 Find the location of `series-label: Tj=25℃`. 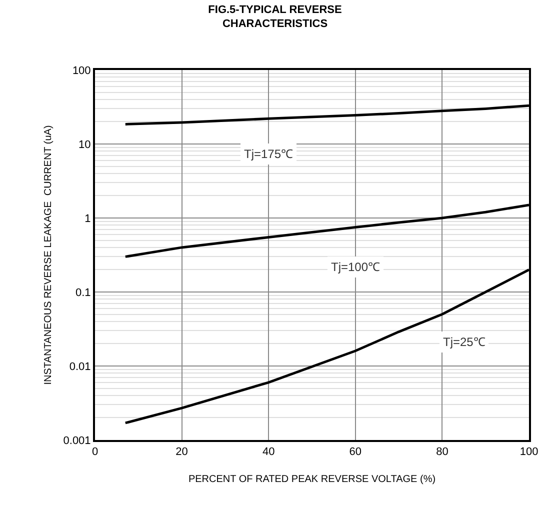

series-label: Tj=25℃ is located at coordinates (464, 342).